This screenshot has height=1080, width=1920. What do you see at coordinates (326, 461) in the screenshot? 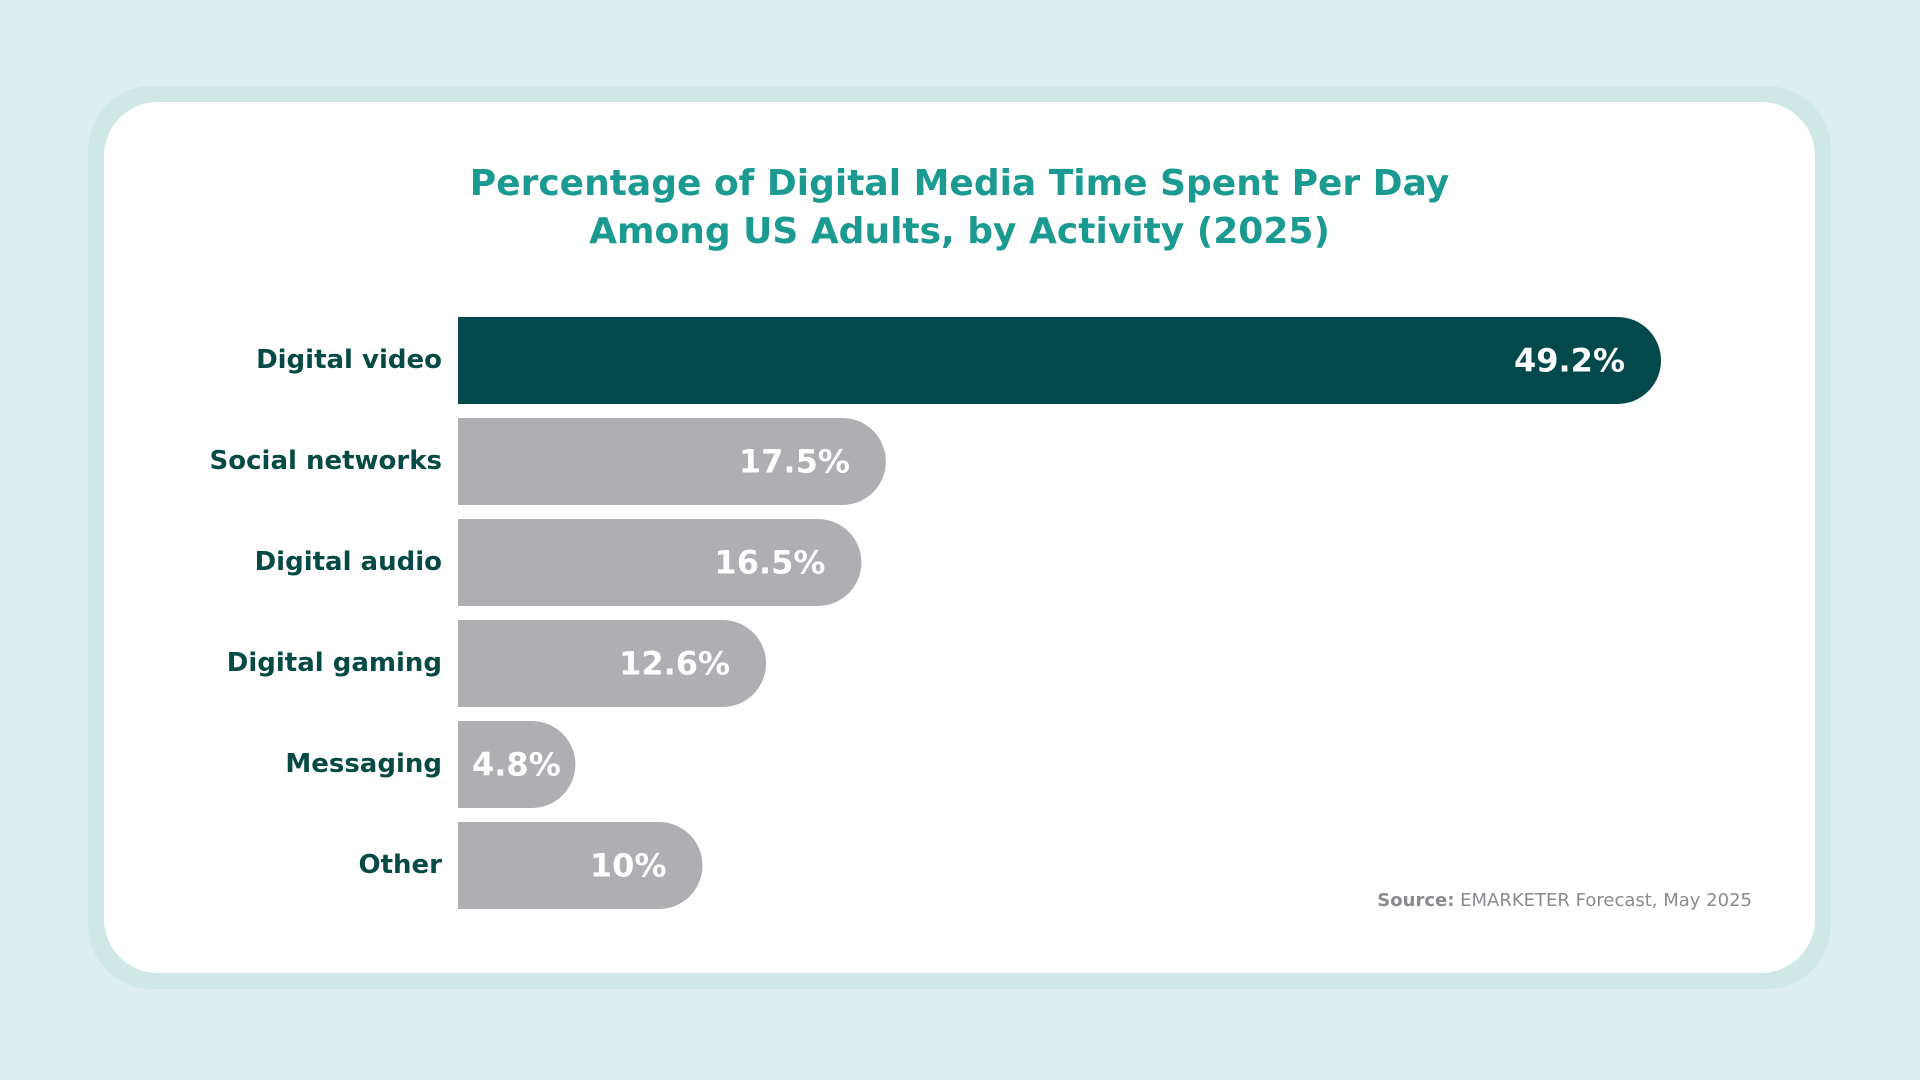
I see `category-label-social-networks: Social networks` at bounding box center [326, 461].